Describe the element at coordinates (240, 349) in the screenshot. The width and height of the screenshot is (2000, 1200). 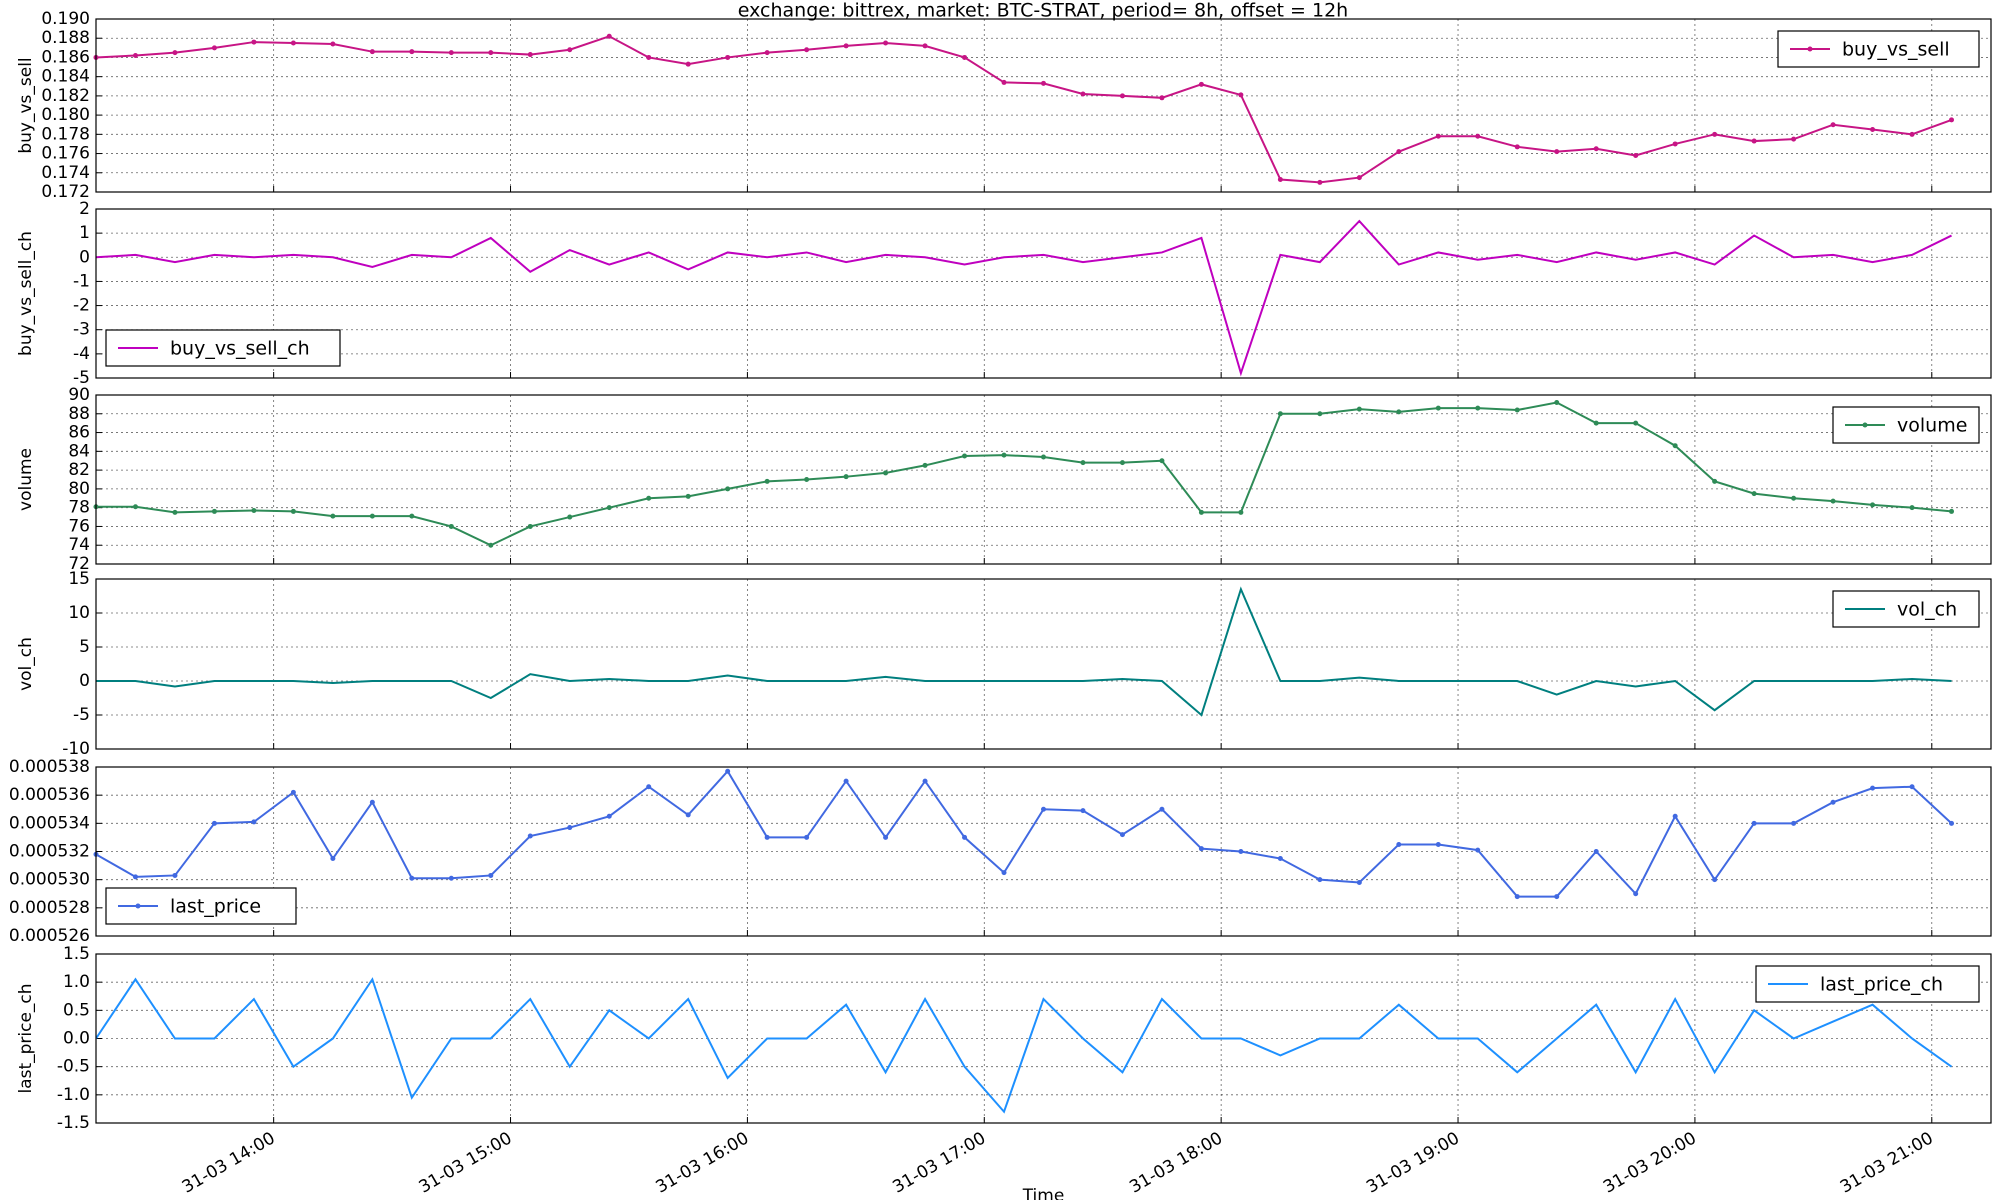
I see `legend-label: buy_vs_sell_ch` at that location.